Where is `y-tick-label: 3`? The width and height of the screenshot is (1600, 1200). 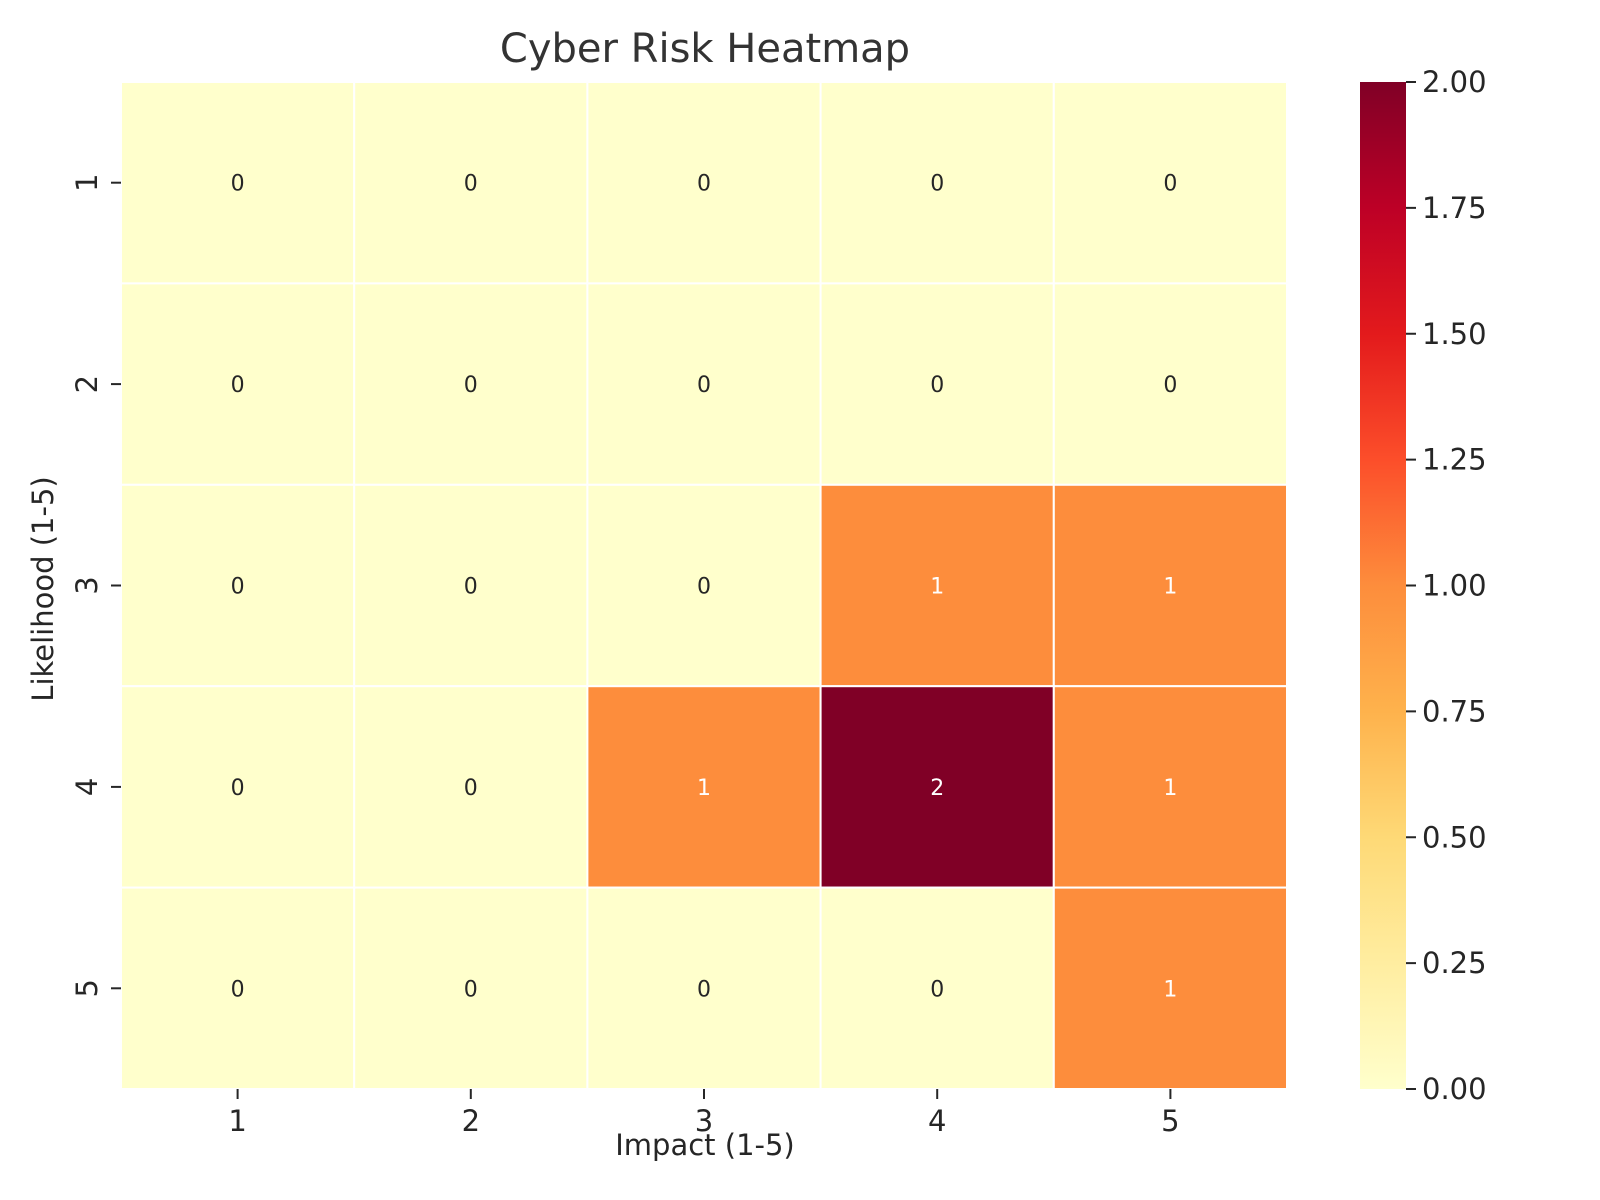 y-tick-label: 3 is located at coordinates (87, 585).